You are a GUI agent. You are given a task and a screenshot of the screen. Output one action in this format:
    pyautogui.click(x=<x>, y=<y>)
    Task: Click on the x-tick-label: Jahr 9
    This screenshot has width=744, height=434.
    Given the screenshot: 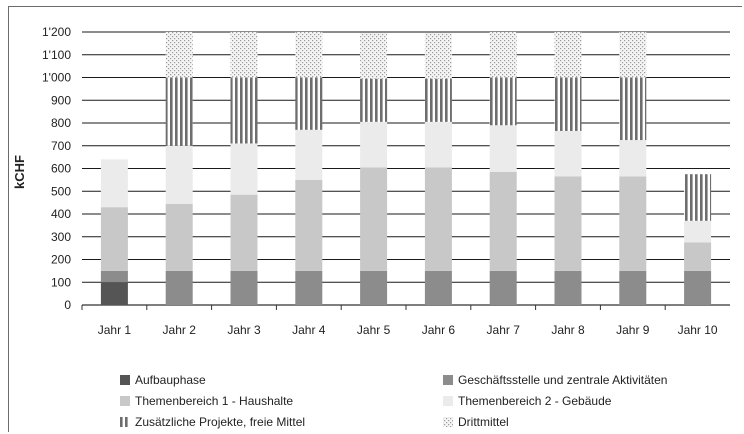 What is the action you would take?
    pyautogui.click(x=633, y=330)
    